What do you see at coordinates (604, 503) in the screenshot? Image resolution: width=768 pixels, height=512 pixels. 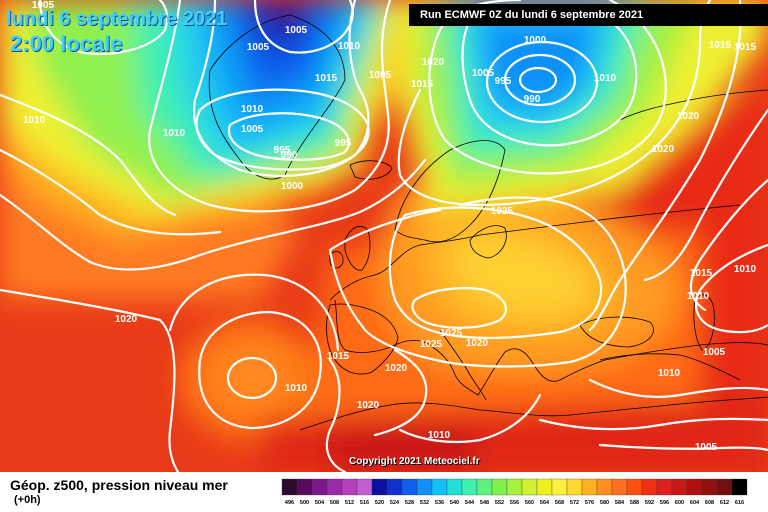 I see `scale-label: 580` at bounding box center [604, 503].